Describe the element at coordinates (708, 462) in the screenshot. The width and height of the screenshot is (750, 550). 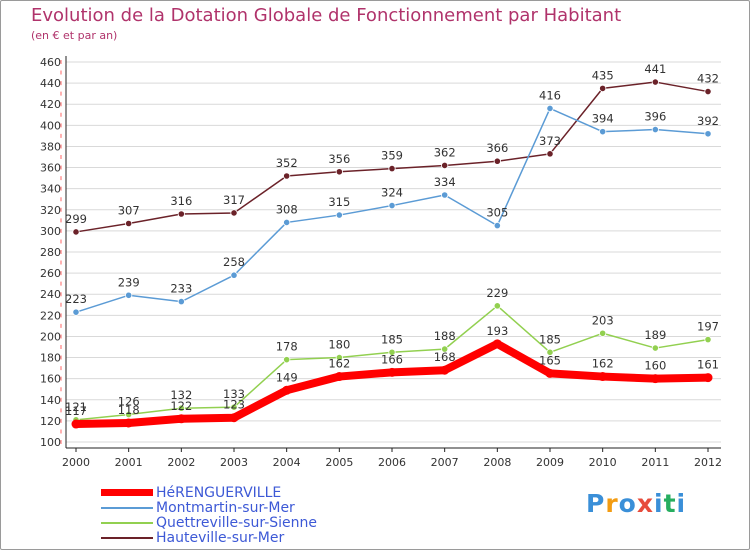
I see `x-tick-label: 2012` at that location.